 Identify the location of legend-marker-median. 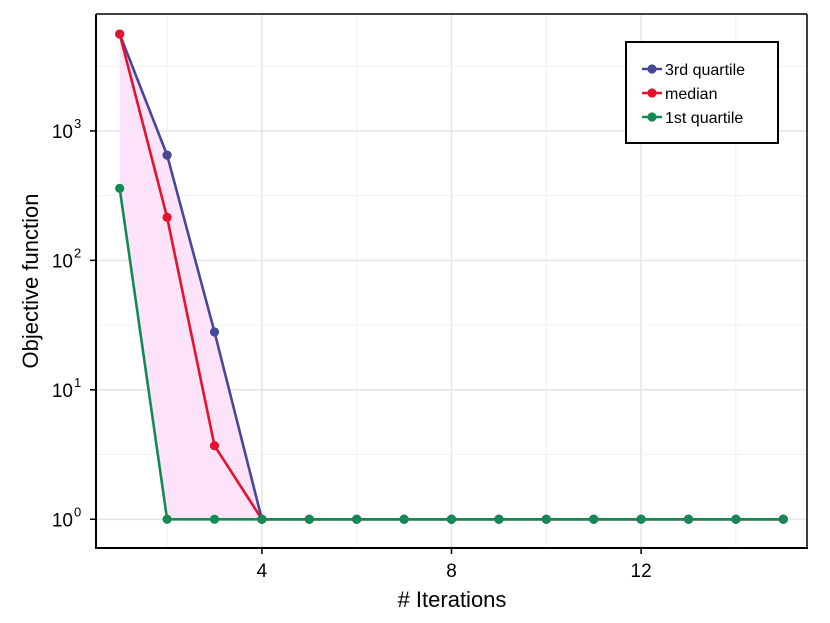
(652, 93).